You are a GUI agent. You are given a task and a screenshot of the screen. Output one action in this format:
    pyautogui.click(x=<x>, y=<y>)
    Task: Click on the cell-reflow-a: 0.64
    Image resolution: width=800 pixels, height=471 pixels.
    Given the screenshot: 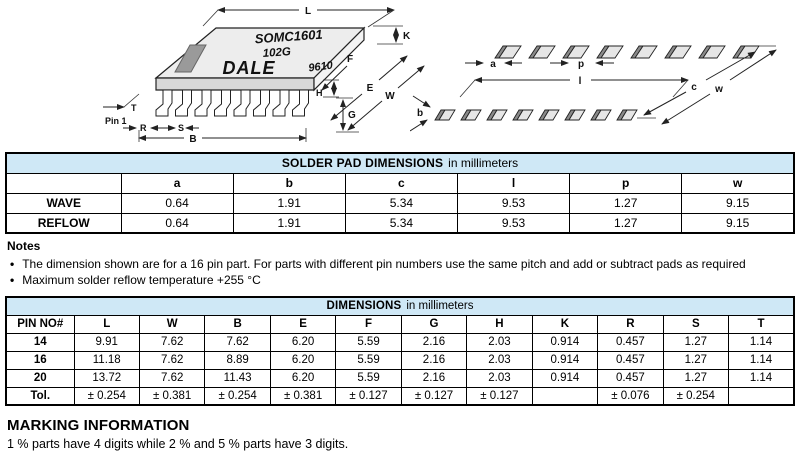 What is the action you would take?
    pyautogui.click(x=177, y=223)
    